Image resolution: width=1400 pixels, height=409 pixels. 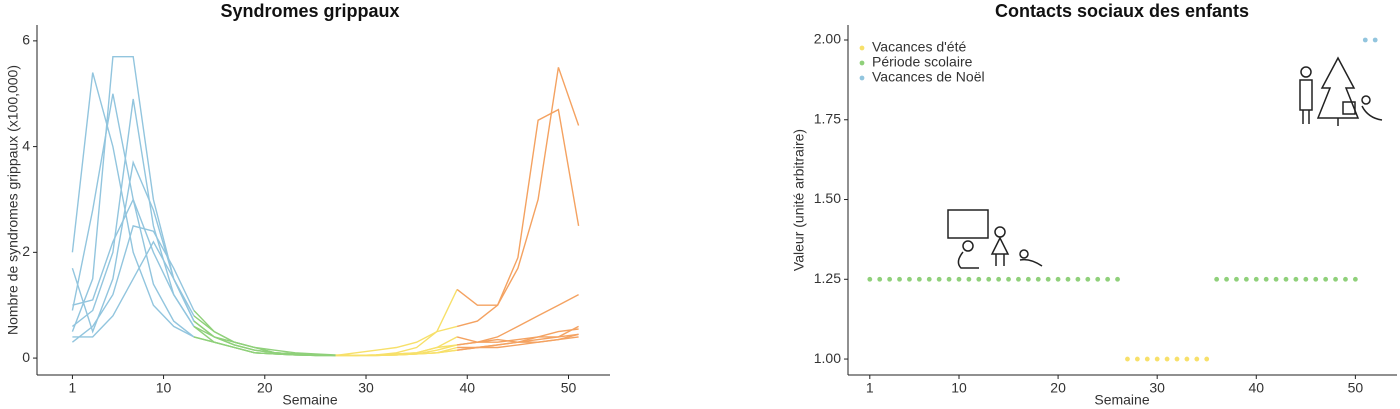 What do you see at coordinates (799, 200) in the screenshot?
I see `y-axis-label: Valeur (unité arbitraire)` at bounding box center [799, 200].